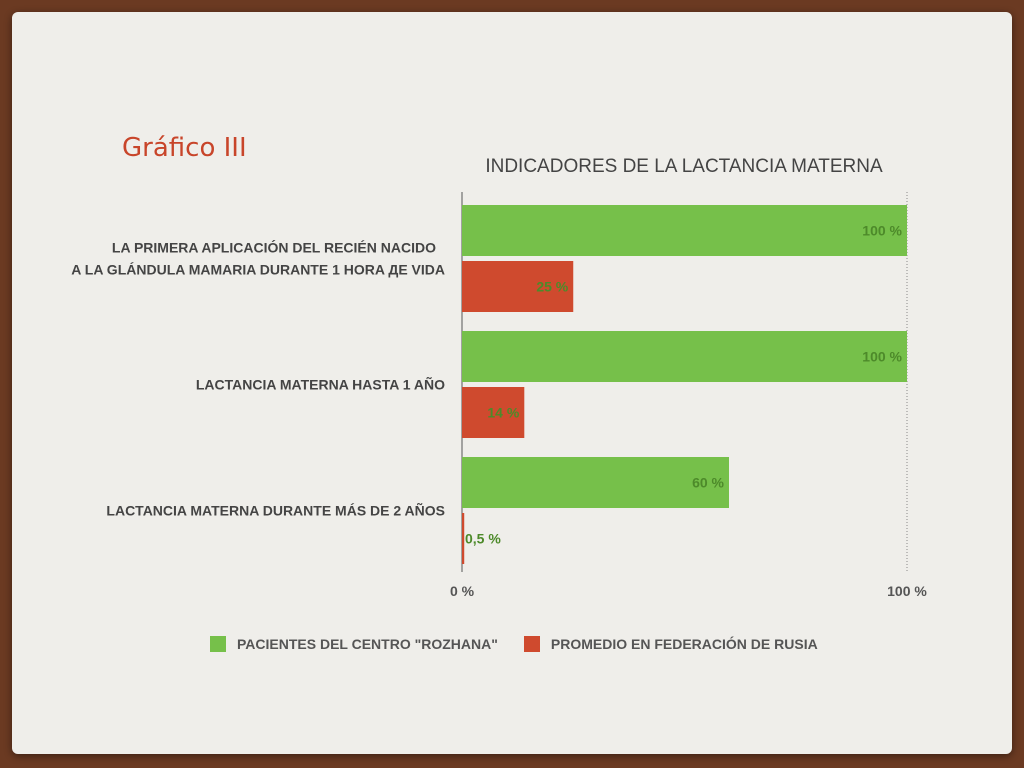 This screenshot has height=768, width=1024. I want to click on legend-item-russia: PROMEDIO EN FEDERACIÓN DE RUSIA, so click(670, 644).